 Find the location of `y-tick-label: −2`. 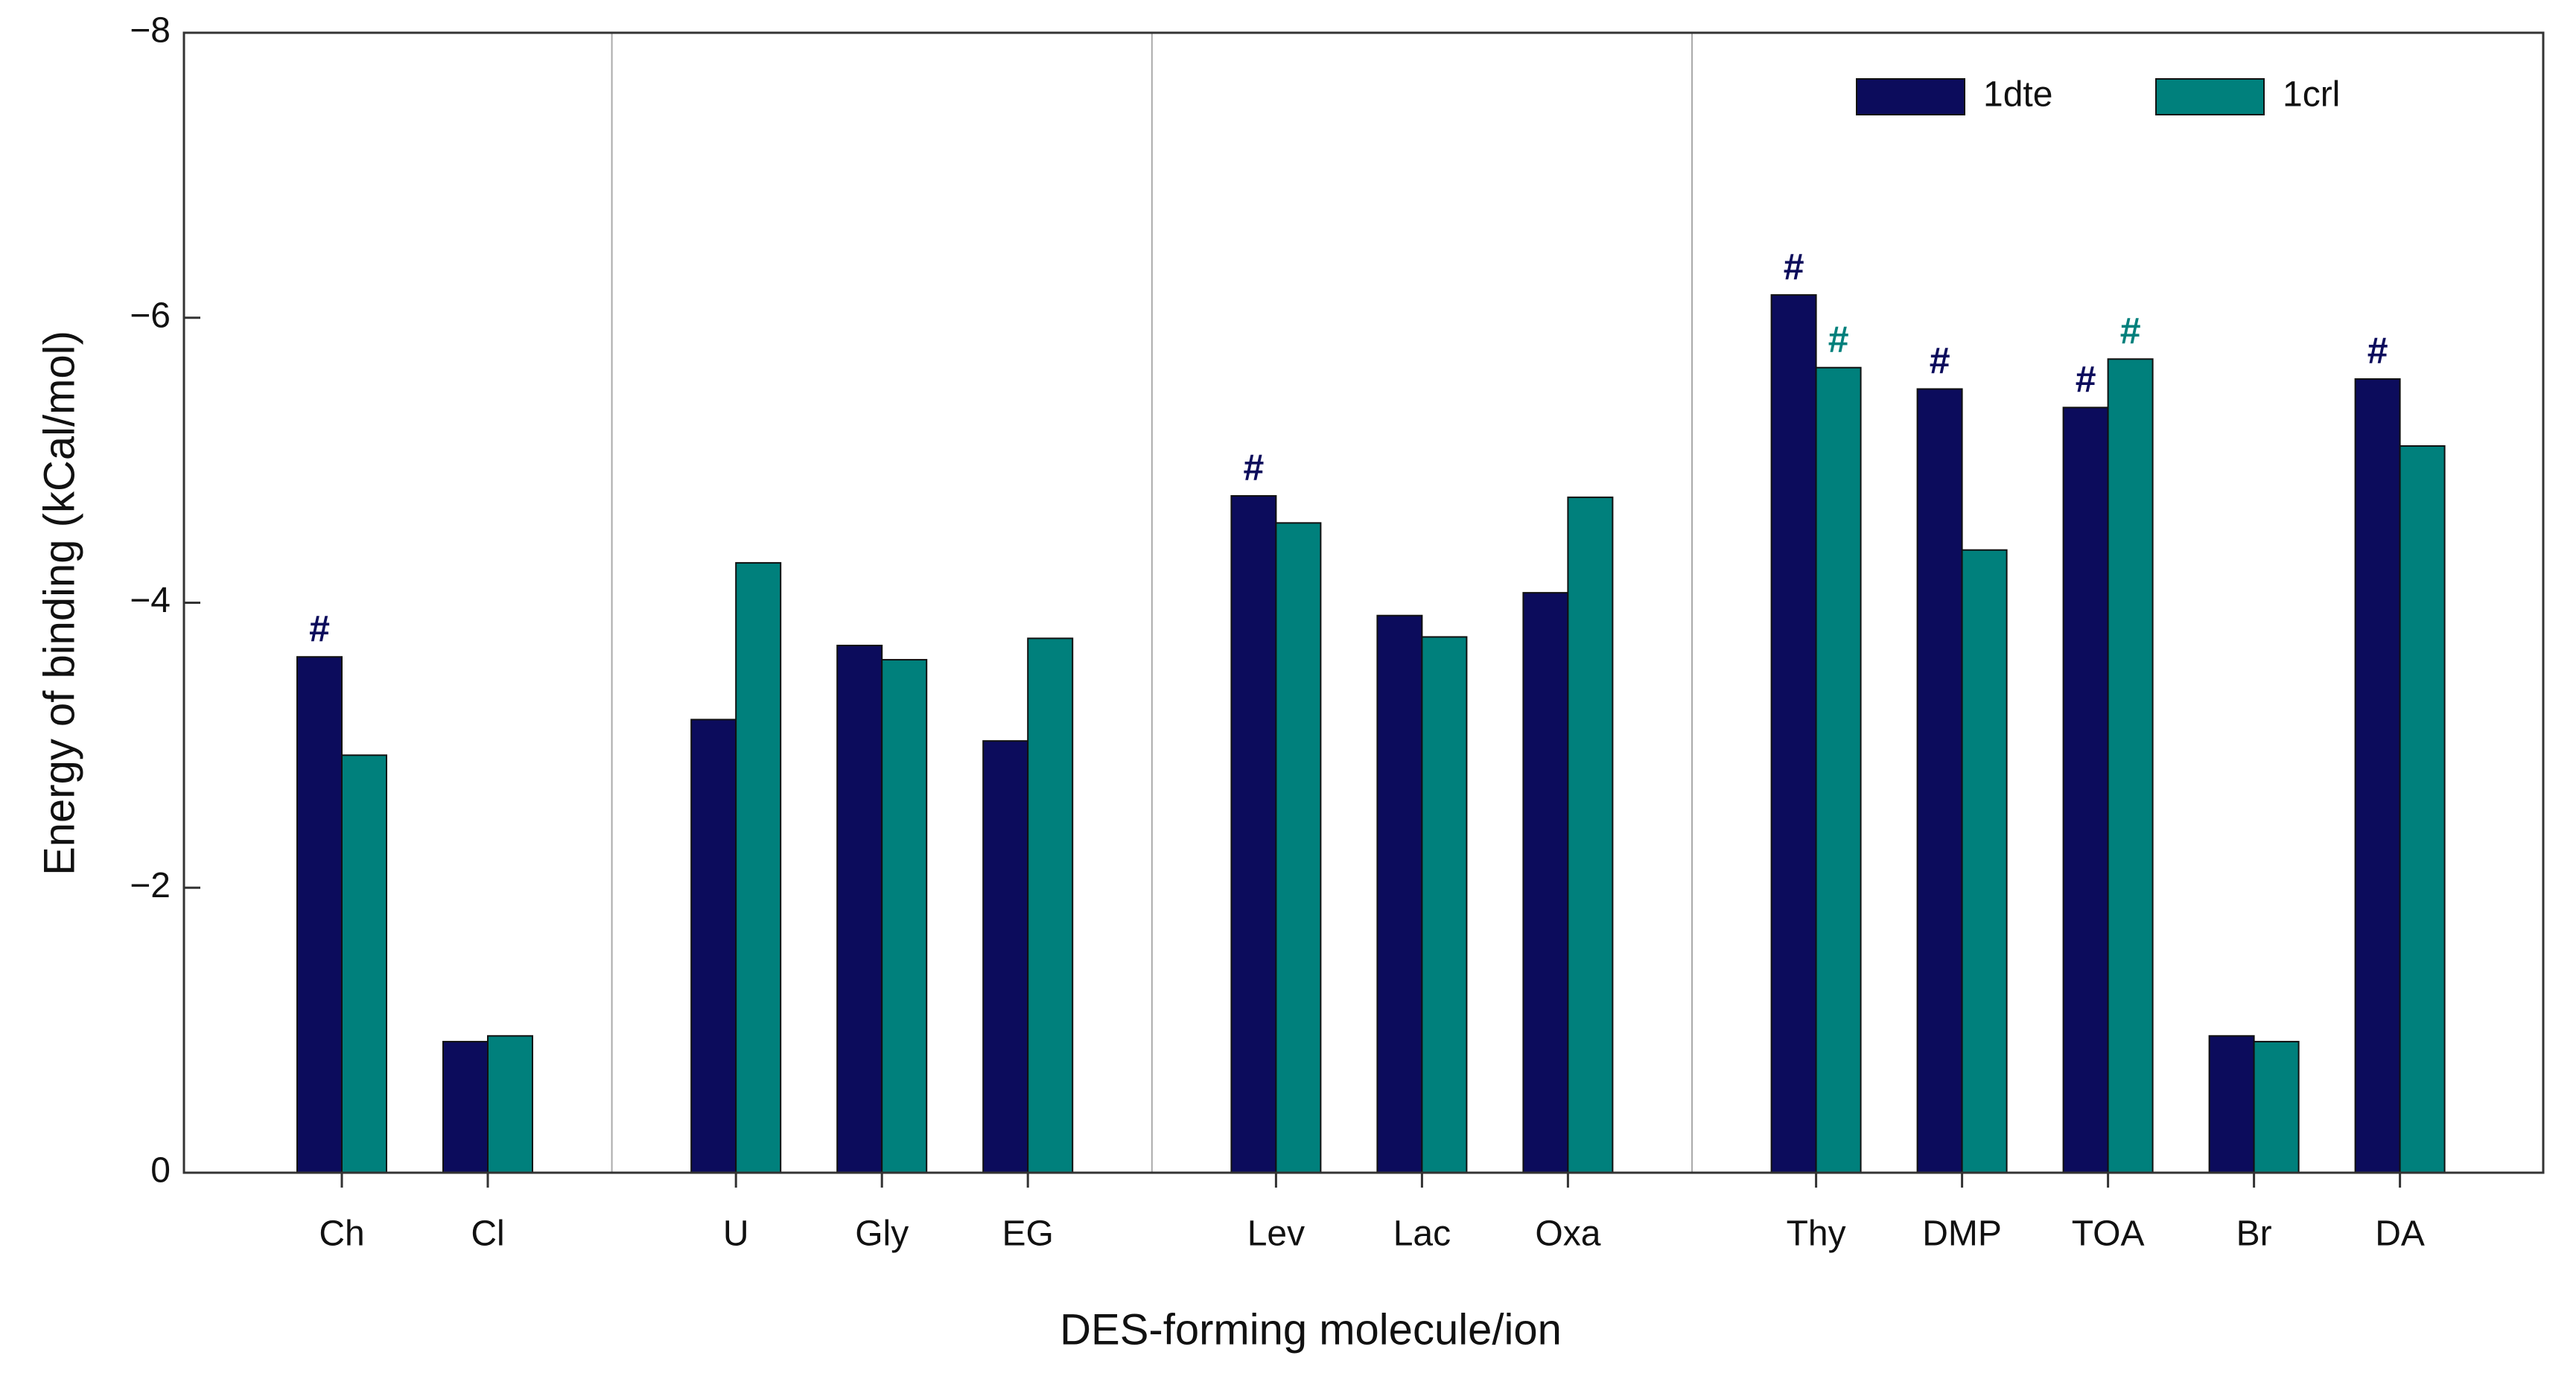

y-tick-label: −2 is located at coordinates (150, 885).